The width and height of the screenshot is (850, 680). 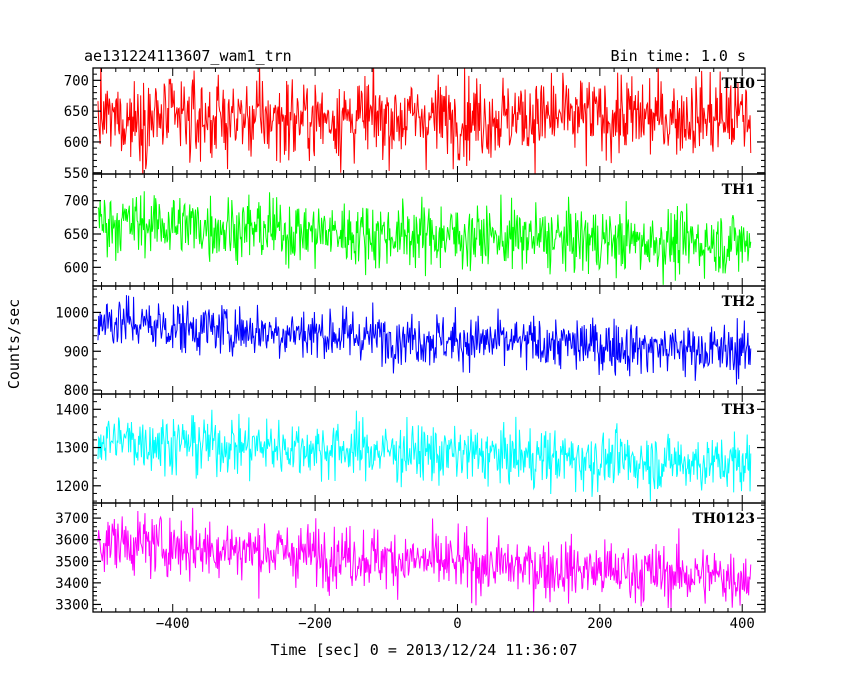 I want to click on series-line-th3, so click(x=424, y=455).